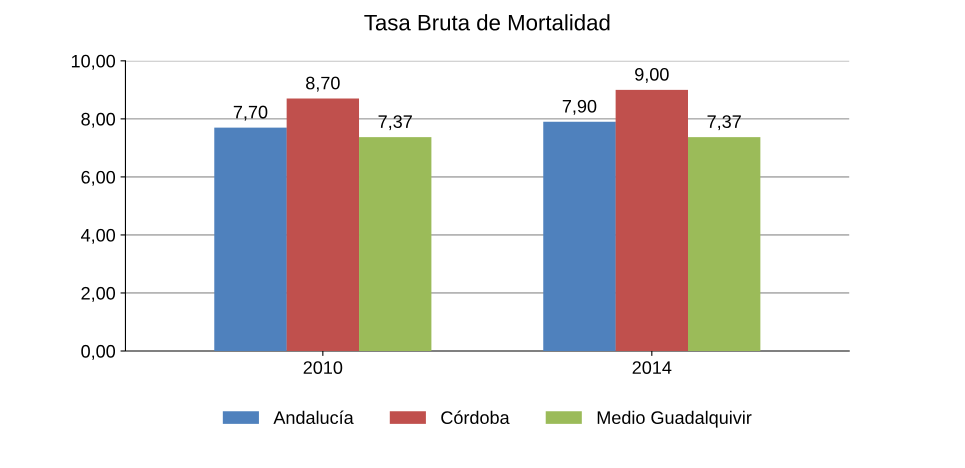 The image size is (965, 468). Describe the element at coordinates (323, 367) in the screenshot. I see `x-tick-label: 2010` at that location.